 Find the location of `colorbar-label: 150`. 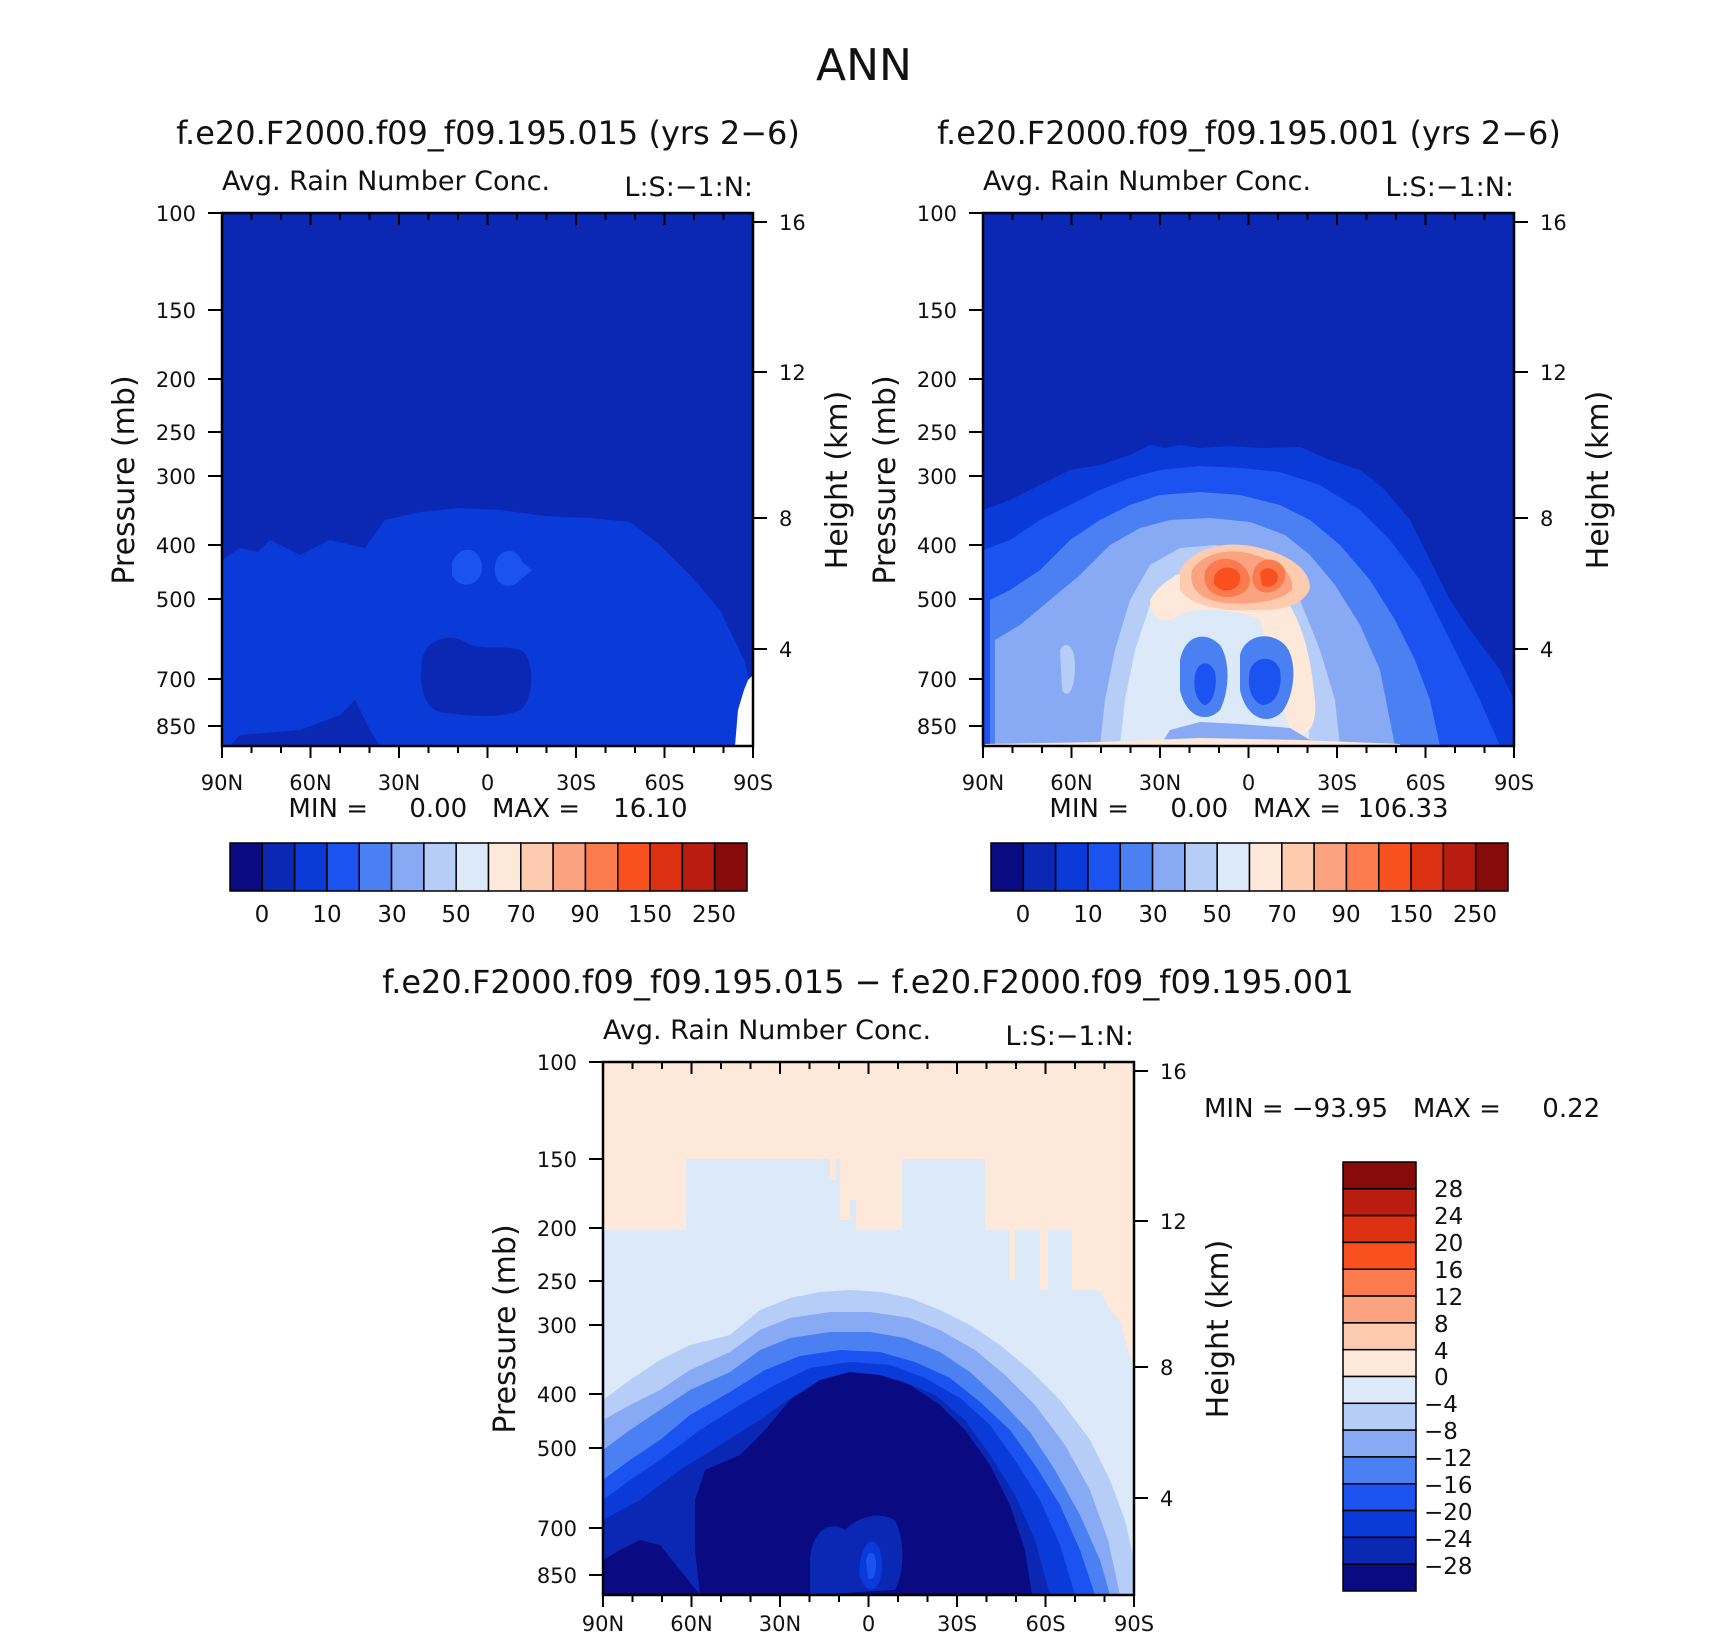

colorbar-label: 150 is located at coordinates (1411, 915).